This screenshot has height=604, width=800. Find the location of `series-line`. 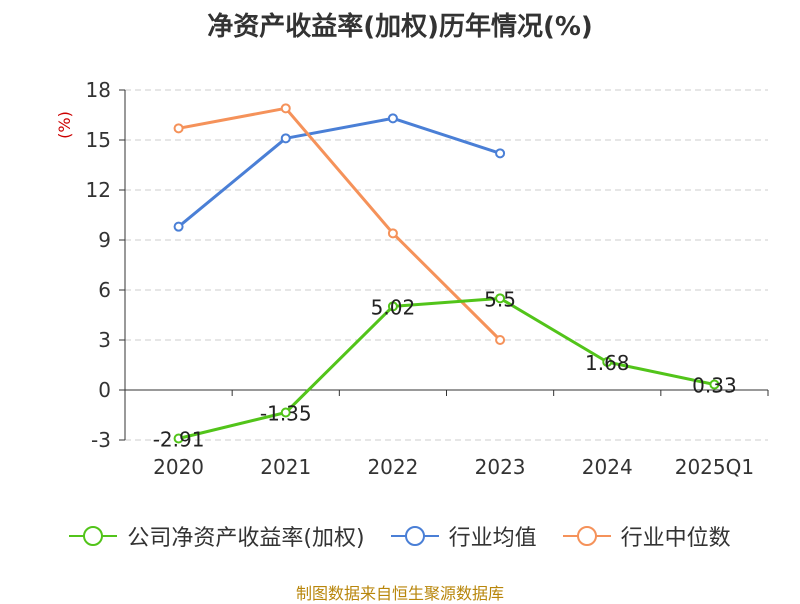

series-line is located at coordinates (339, 172).